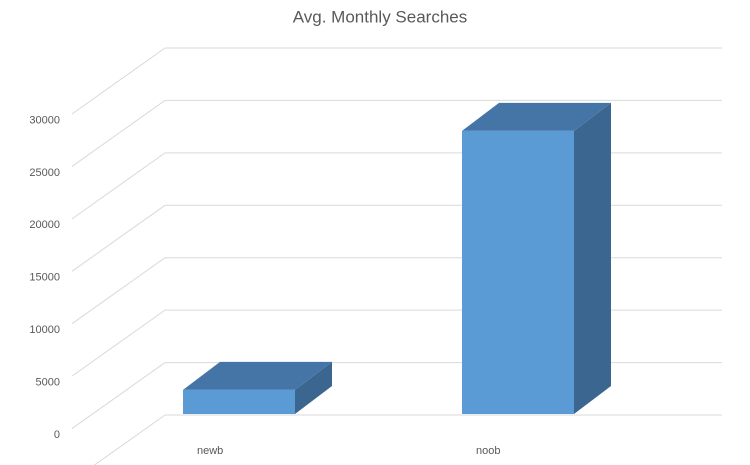  Describe the element at coordinates (44, 173) in the screenshot. I see `y-tick-label: 25000` at that location.